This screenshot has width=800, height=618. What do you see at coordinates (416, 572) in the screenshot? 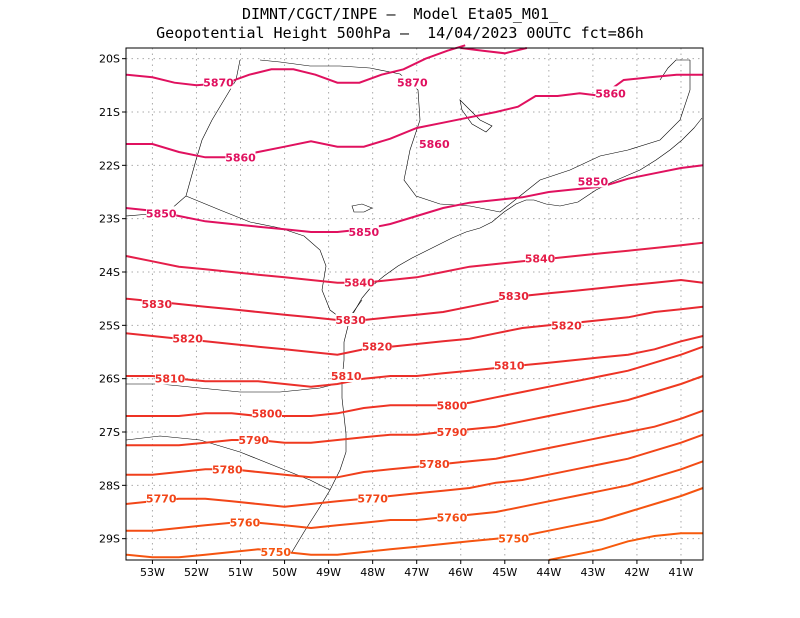
I see `lon-tick-label: 47W` at bounding box center [416, 572].